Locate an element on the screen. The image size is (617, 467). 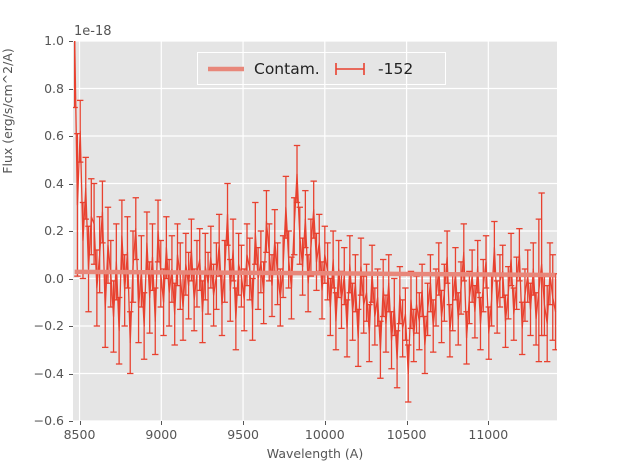
legend-entry-series: -152 is located at coordinates (372, 68).